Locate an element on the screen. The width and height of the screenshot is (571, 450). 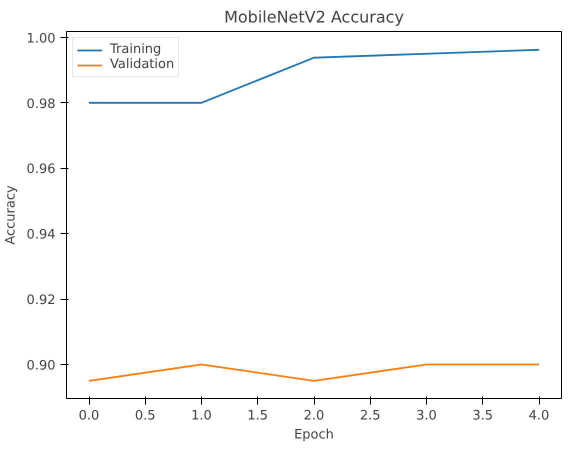
y-tick-label: 0.90 is located at coordinates (41, 366).